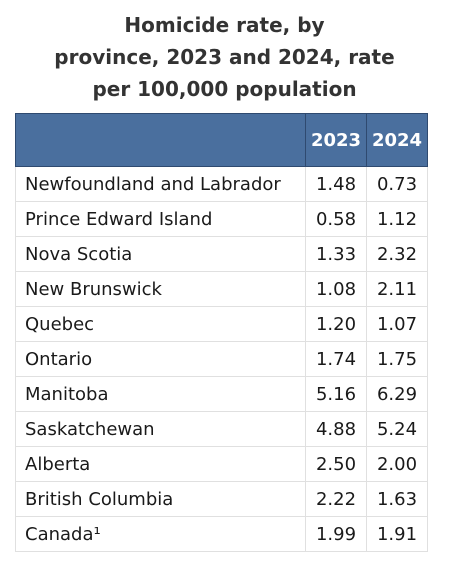  What do you see at coordinates (160, 140) in the screenshot?
I see `header-cell-label` at bounding box center [160, 140].